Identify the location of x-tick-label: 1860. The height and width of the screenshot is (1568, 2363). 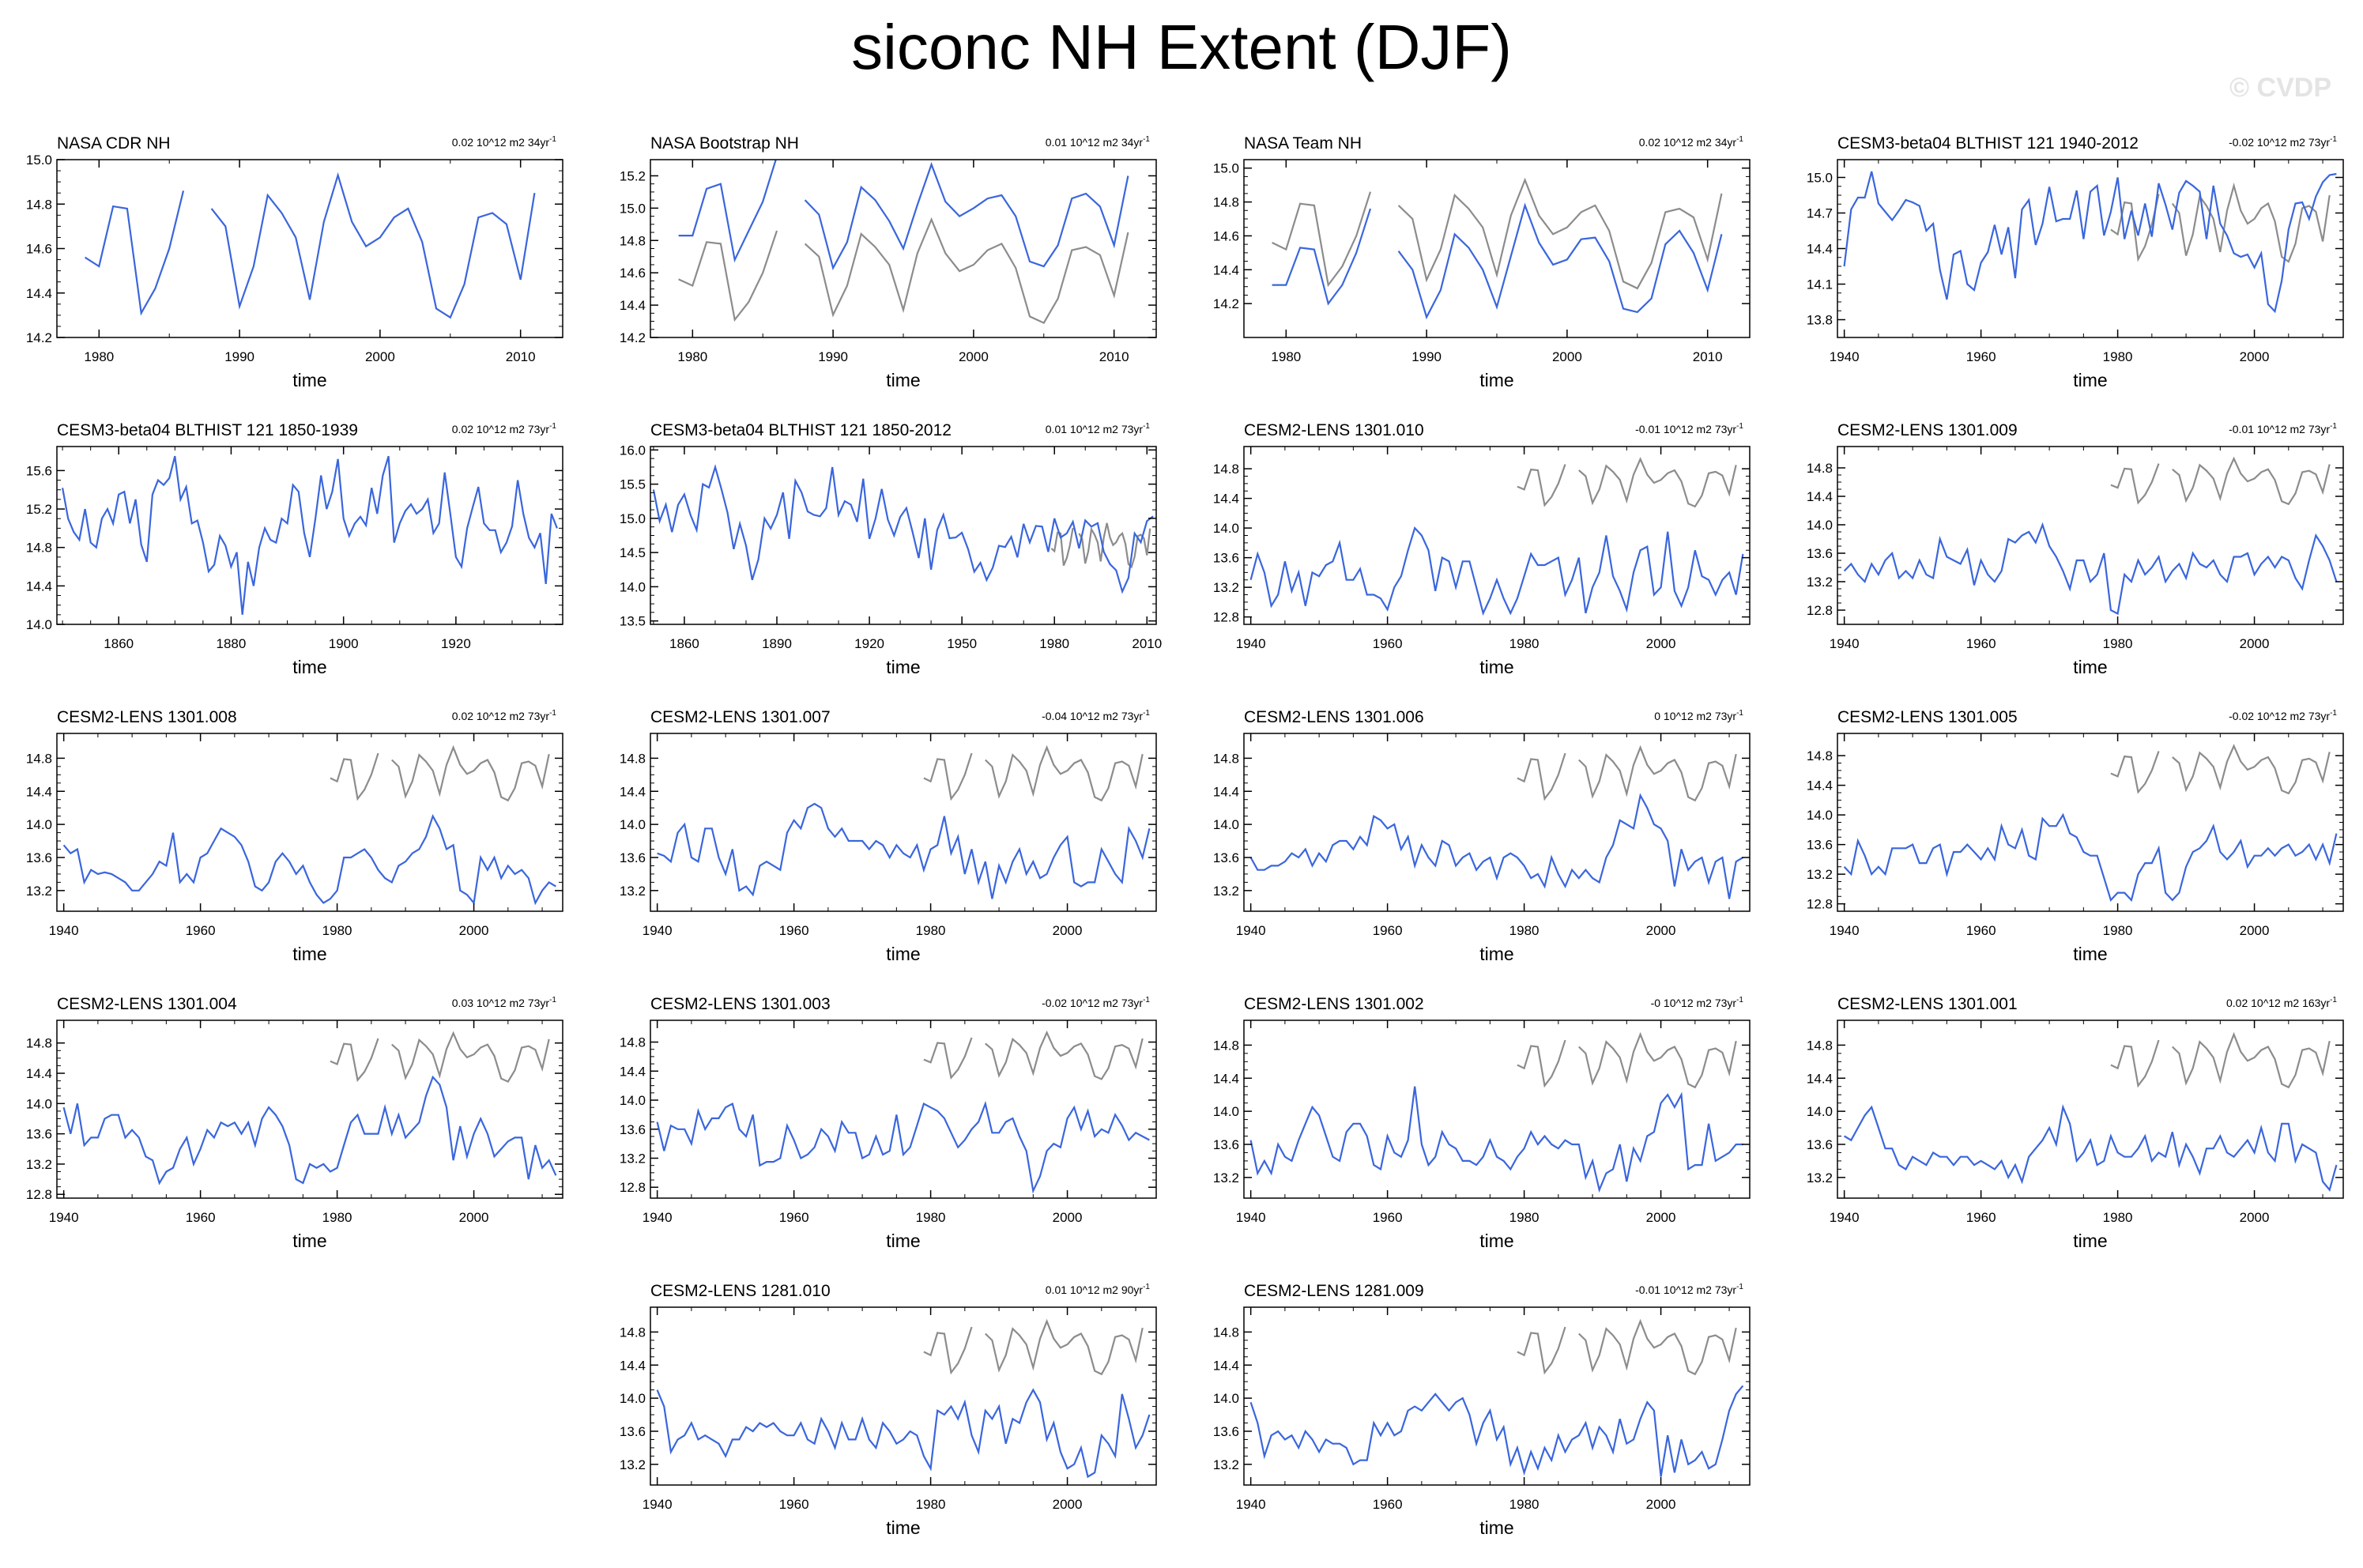
(684, 643).